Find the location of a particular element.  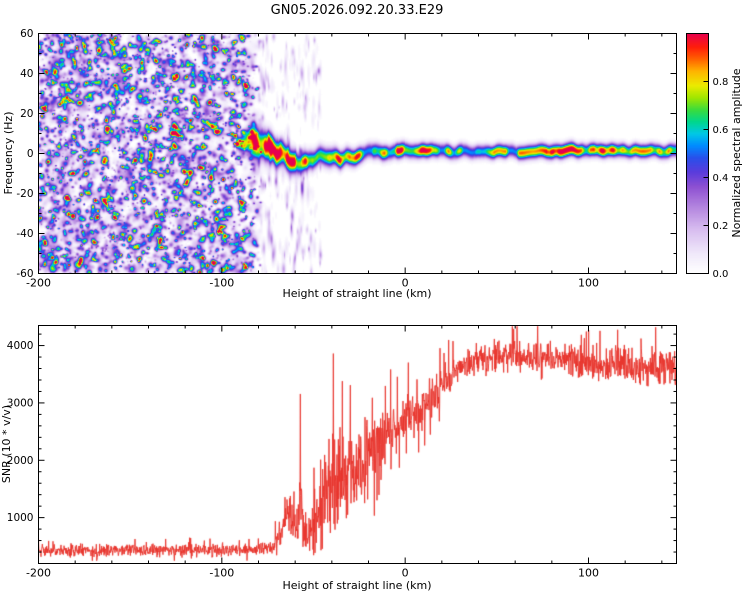

colorbar-tick-label: 0.2 is located at coordinates (721, 226).